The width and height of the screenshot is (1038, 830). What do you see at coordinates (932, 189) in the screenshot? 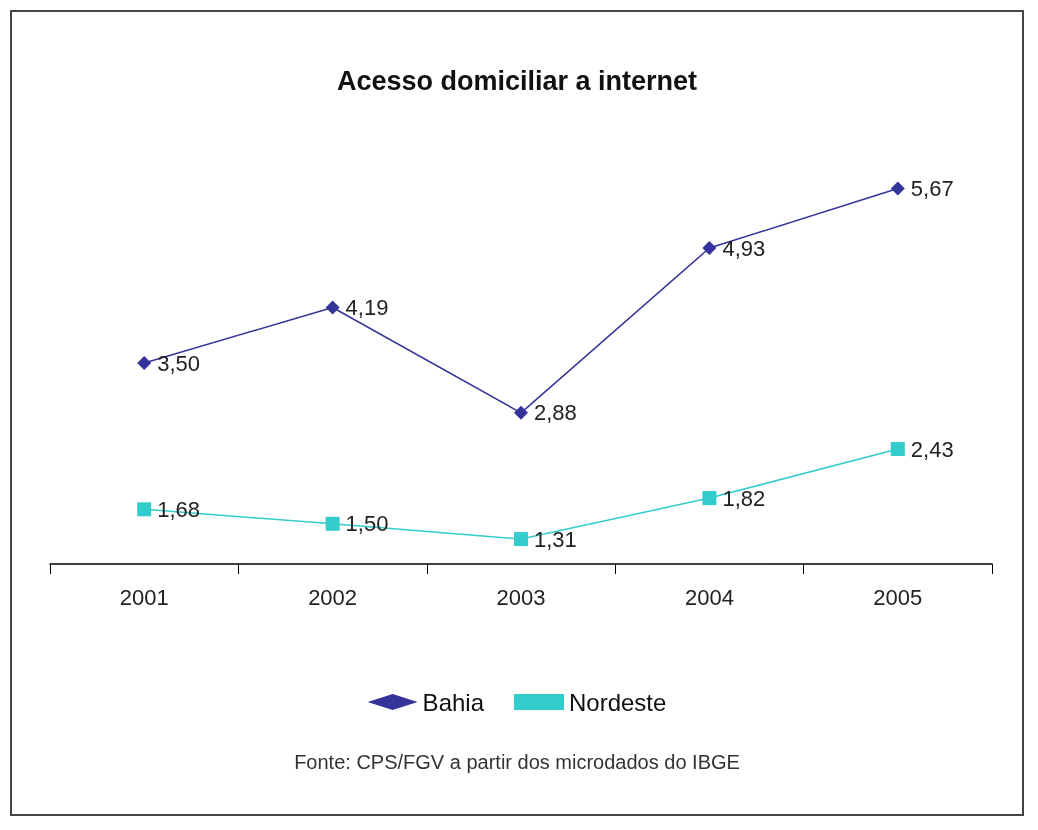
I see `data-label: 5,67` at bounding box center [932, 189].